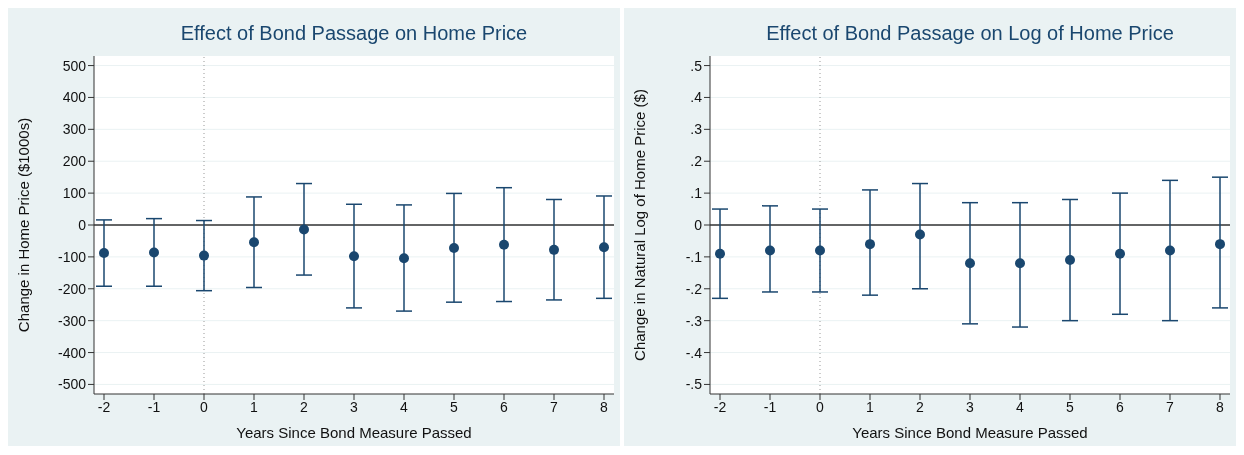  Describe the element at coordinates (72, 256) in the screenshot. I see `y-tick-label: -100` at that location.